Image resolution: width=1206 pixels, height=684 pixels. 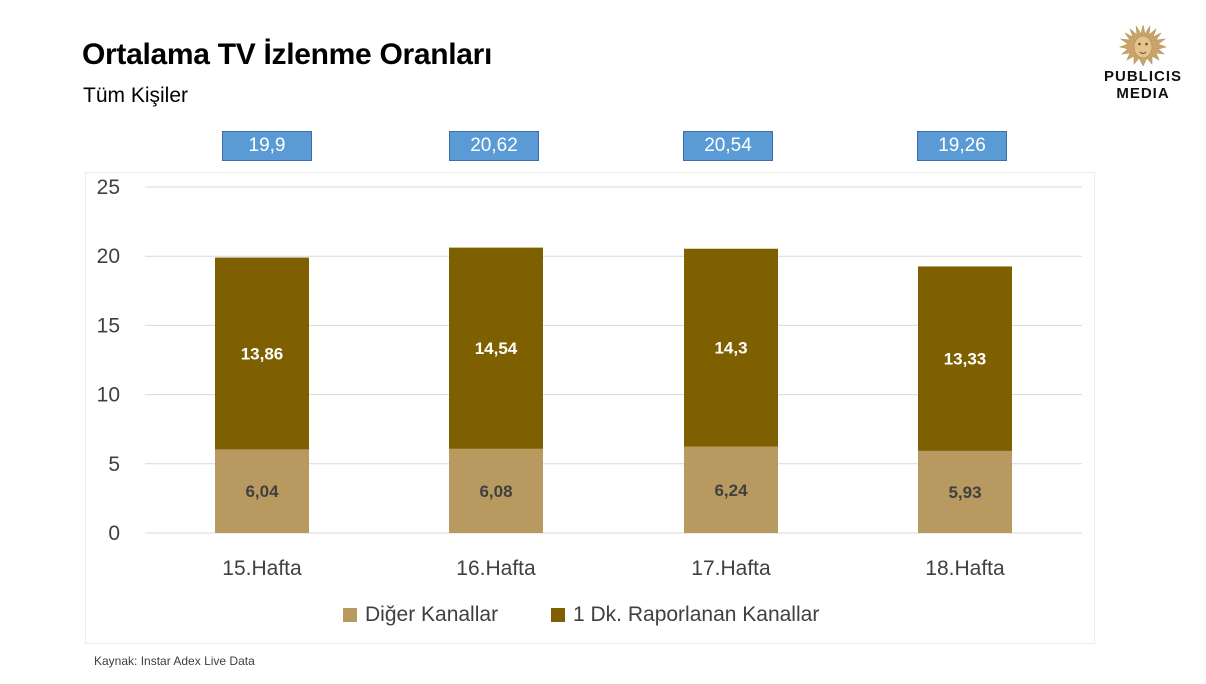 What do you see at coordinates (696, 614) in the screenshot?
I see `legend-label-1dk-raporlanan-kanallar: 1 Dk. Raporlanan Kanallar` at bounding box center [696, 614].